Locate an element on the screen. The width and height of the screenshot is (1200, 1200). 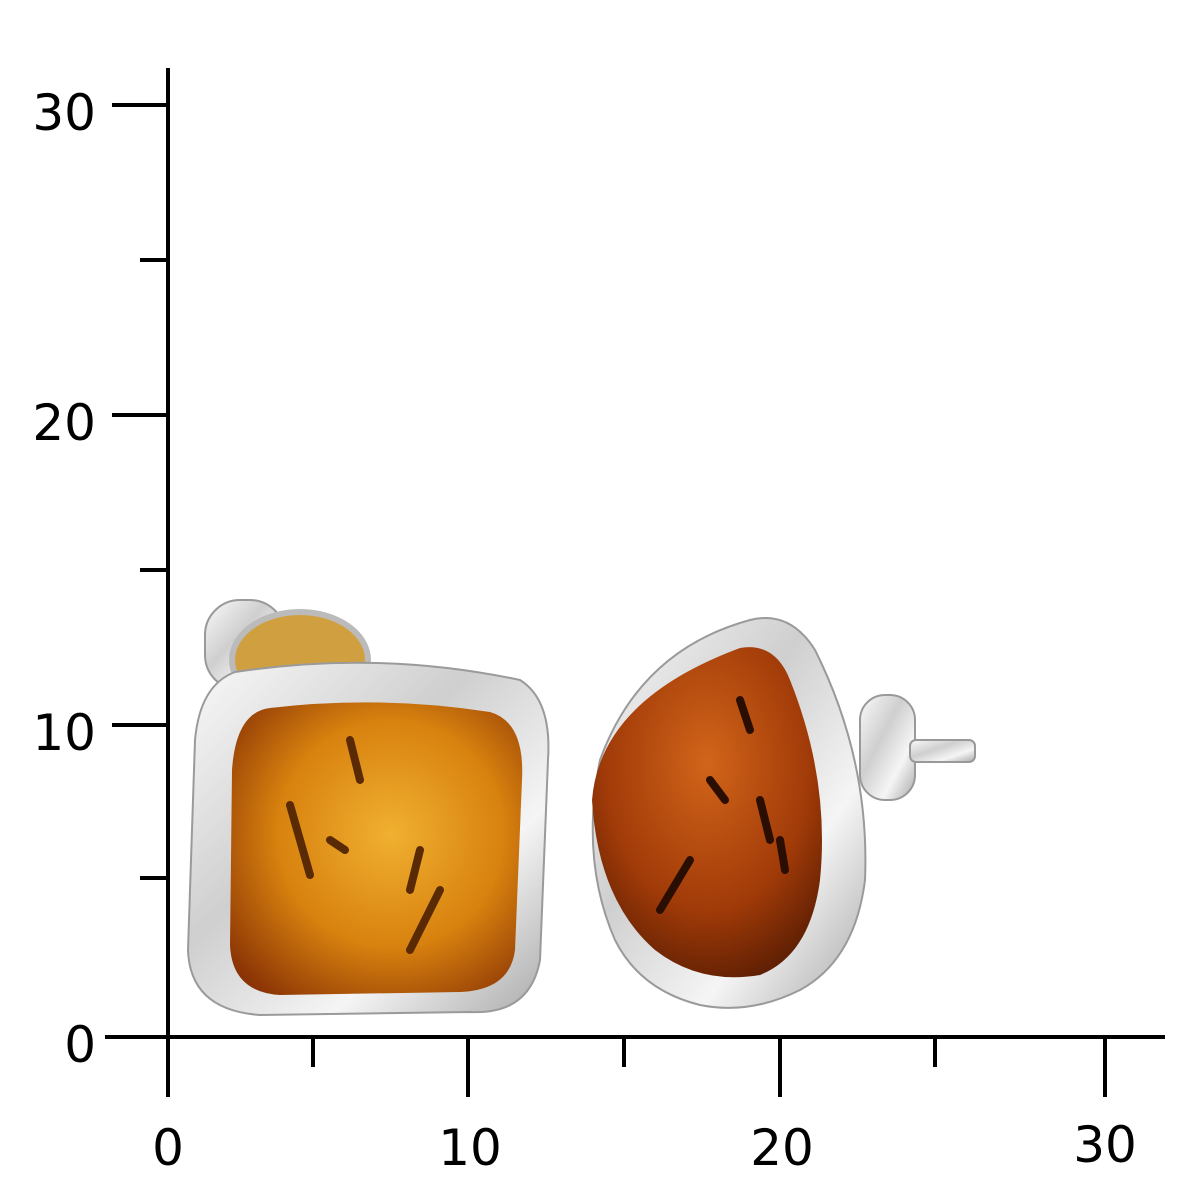
y-tick-label: 20 is located at coordinates (64, 423).